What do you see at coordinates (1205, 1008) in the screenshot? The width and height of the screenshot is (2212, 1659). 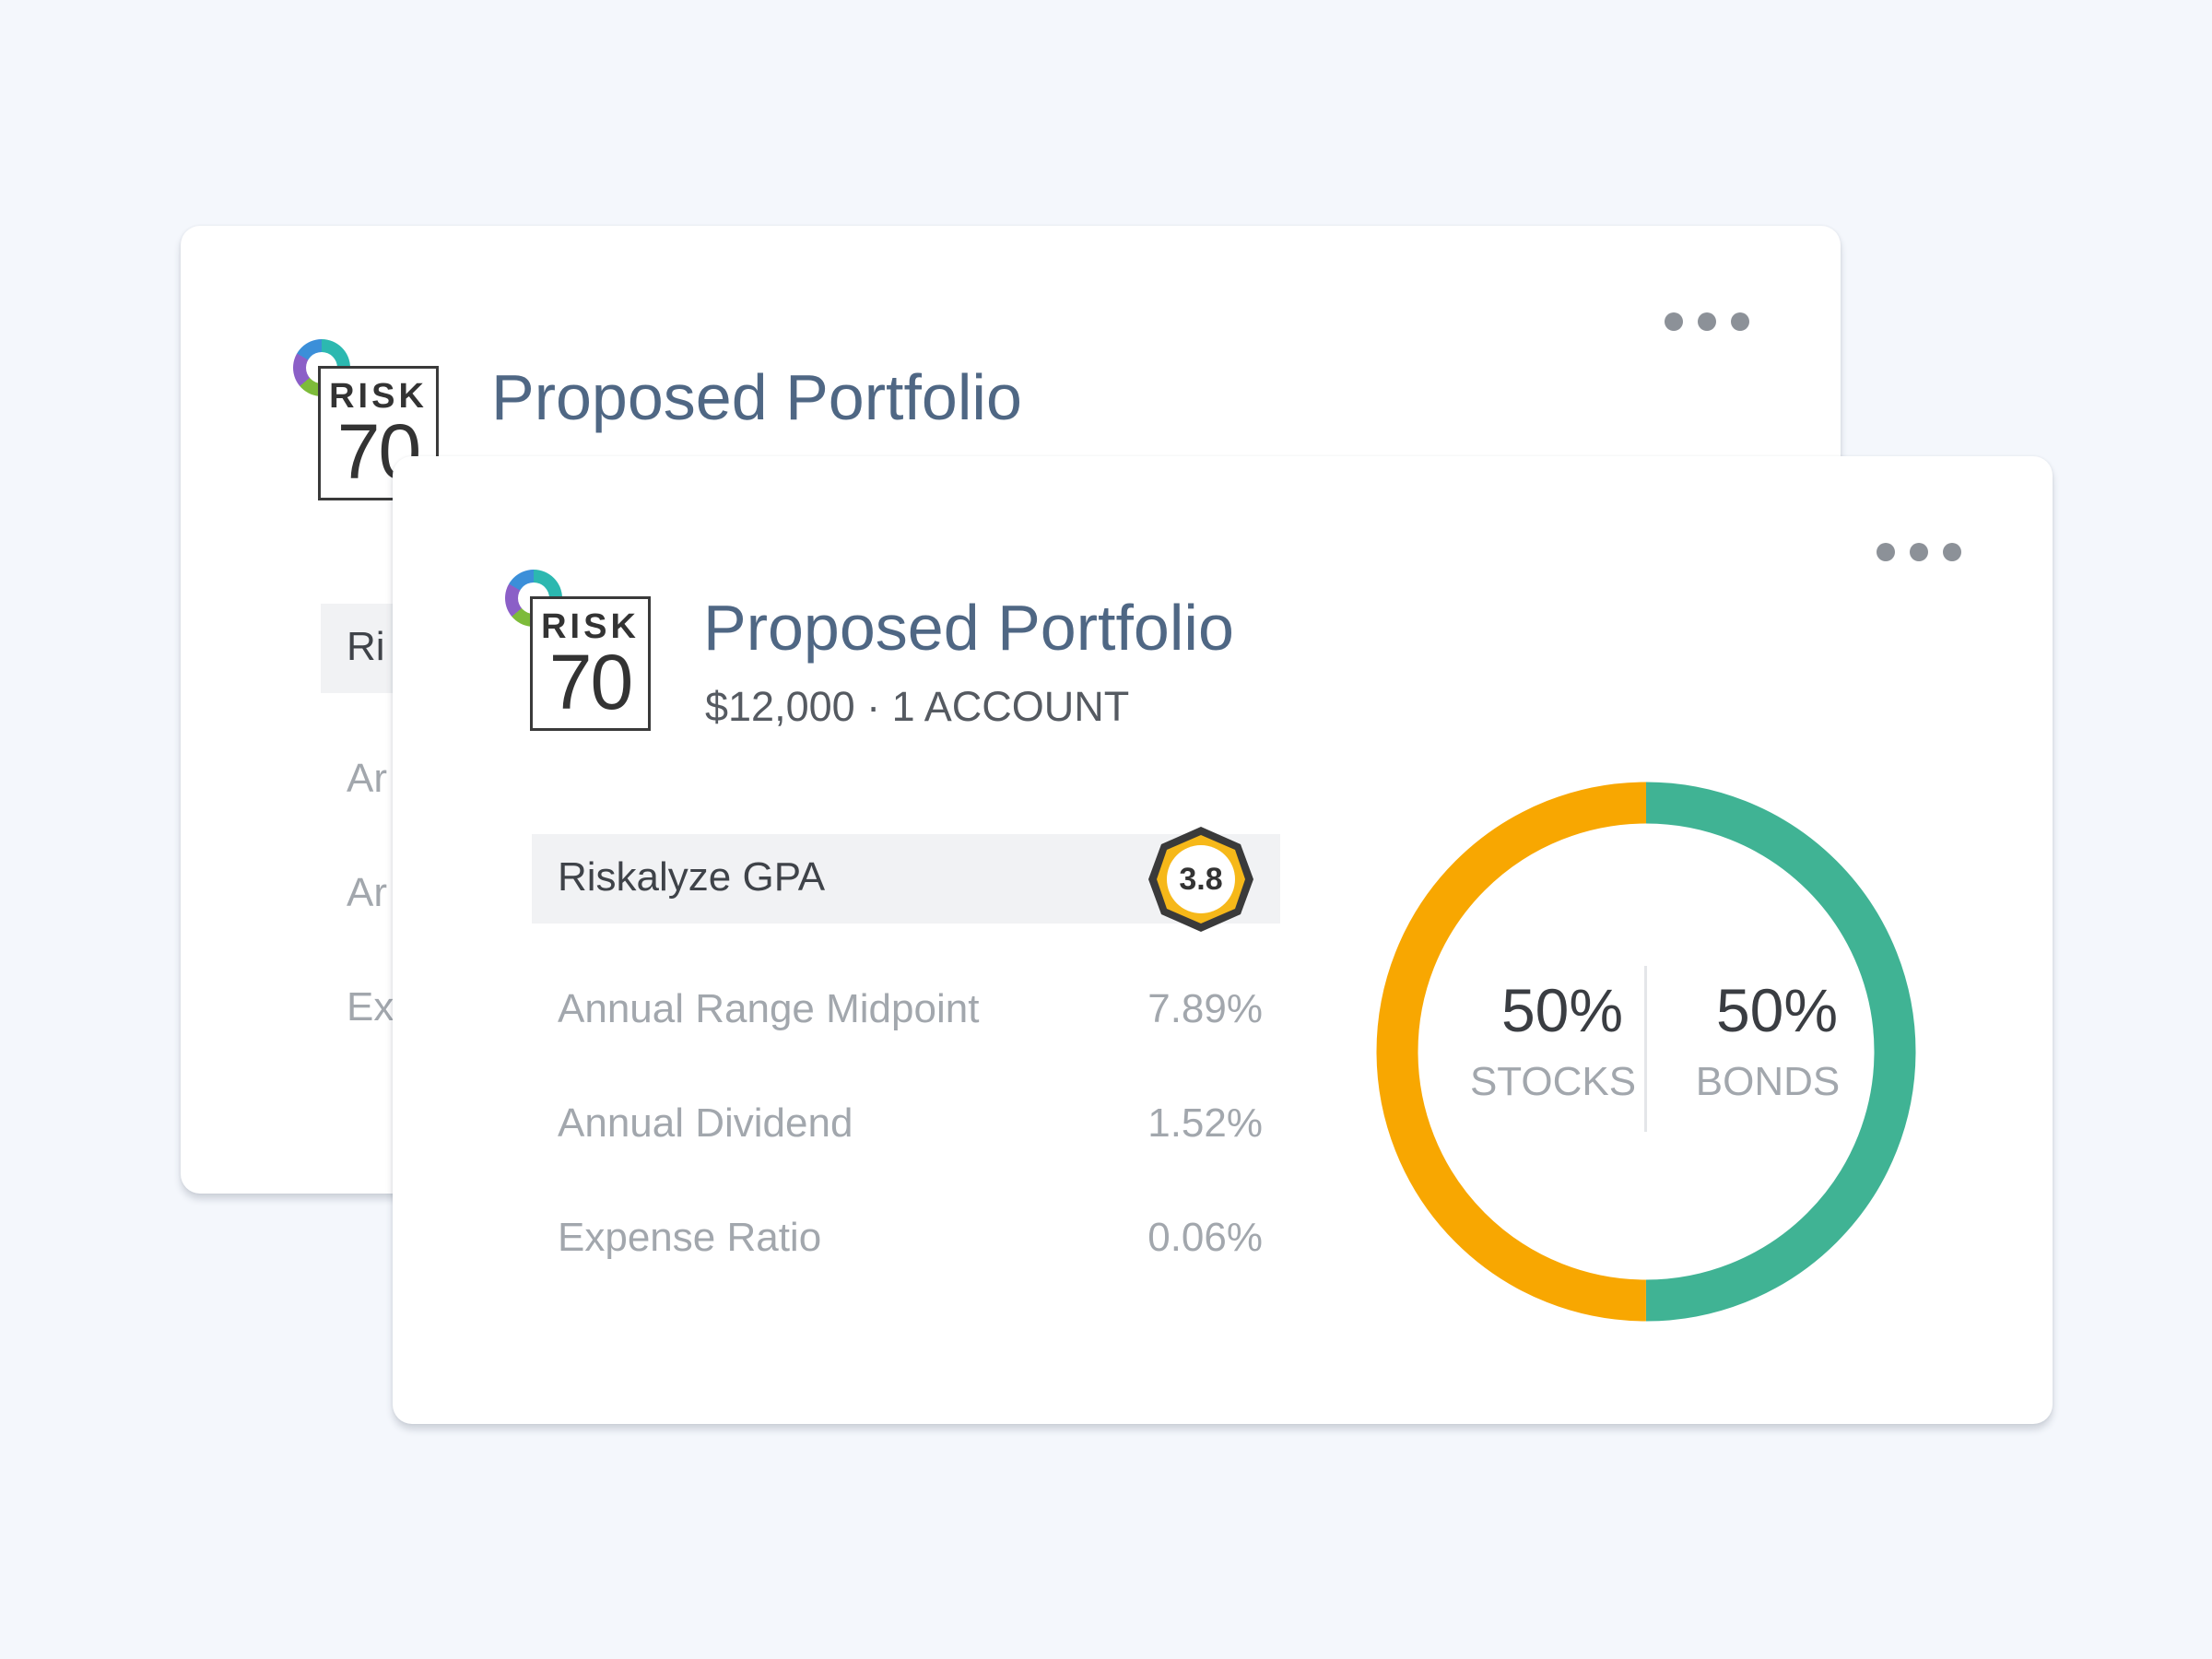 I see `metric-value: 7.89%` at bounding box center [1205, 1008].